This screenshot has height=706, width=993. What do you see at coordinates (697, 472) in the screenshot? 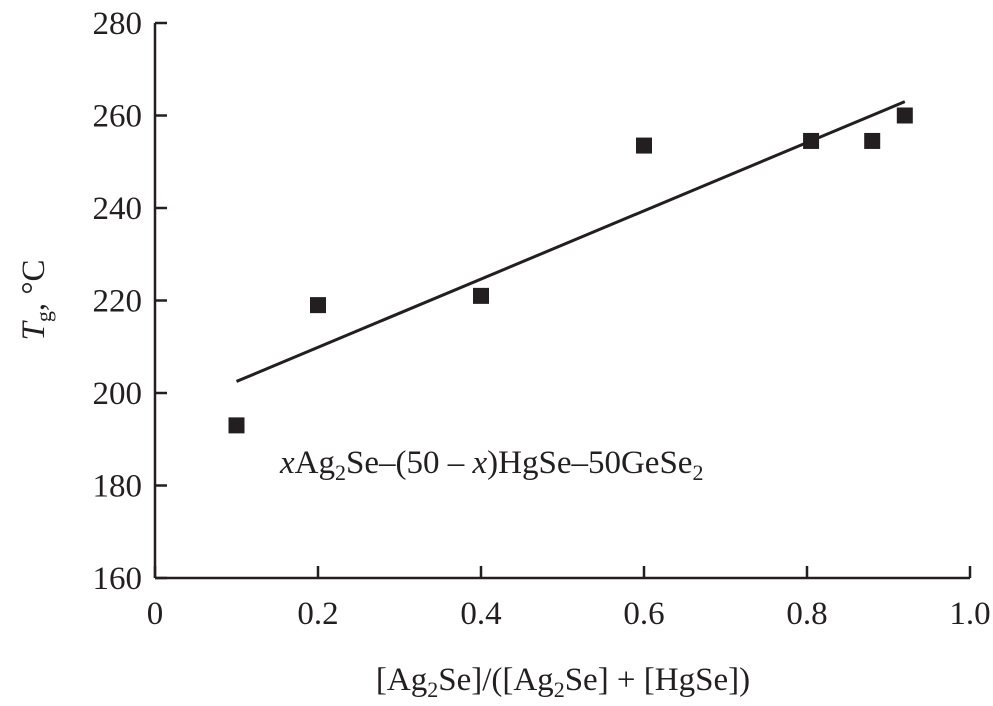
I see `annotation-sub-2b: 2` at bounding box center [697, 472].